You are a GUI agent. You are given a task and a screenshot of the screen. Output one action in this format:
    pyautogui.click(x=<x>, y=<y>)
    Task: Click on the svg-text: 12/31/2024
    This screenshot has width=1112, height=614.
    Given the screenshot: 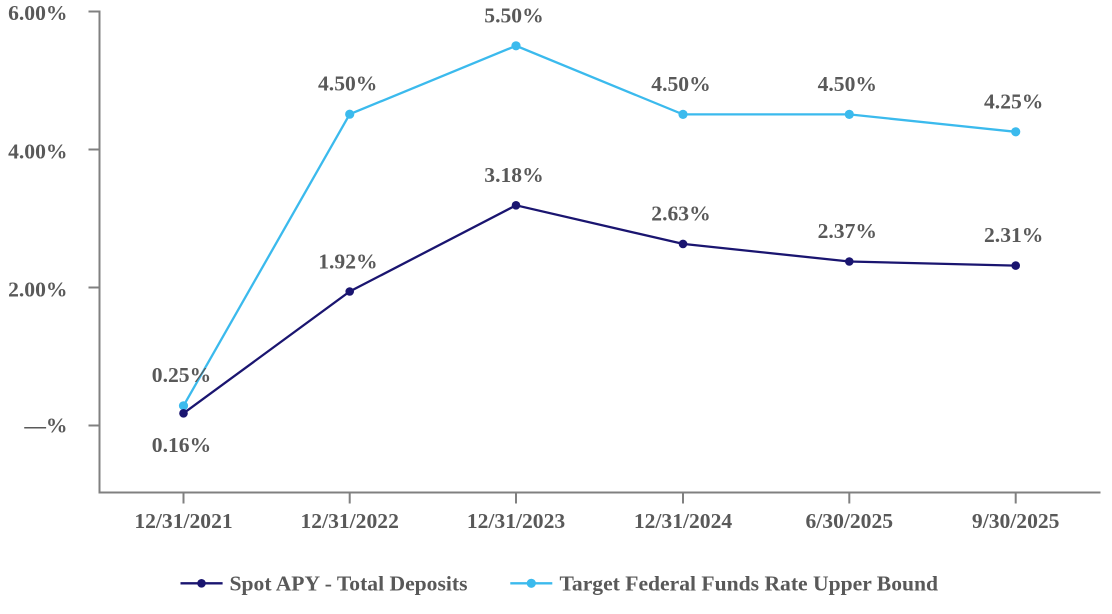 What is the action you would take?
    pyautogui.click(x=683, y=521)
    